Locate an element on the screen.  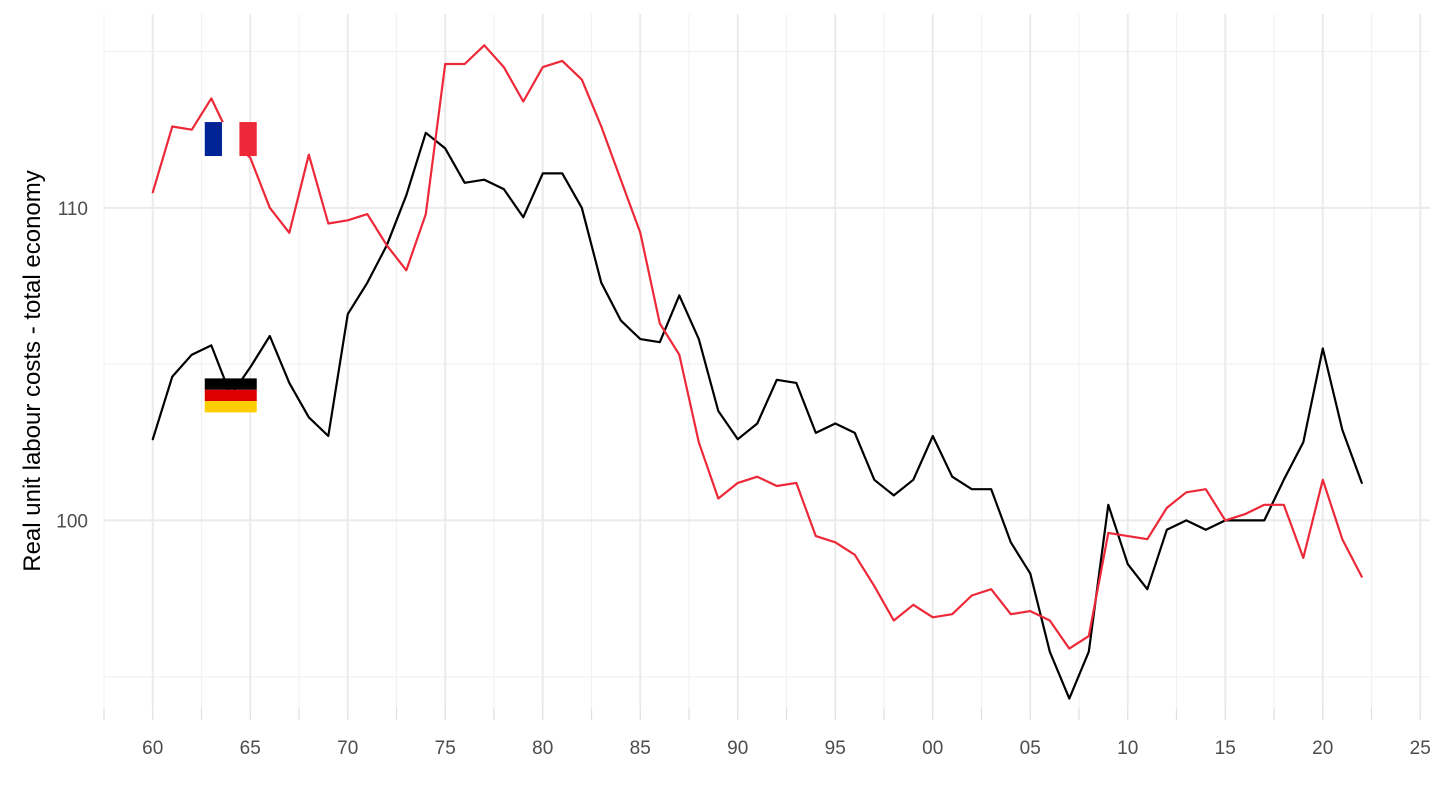
x-tick-label: 75 is located at coordinates (445, 748).